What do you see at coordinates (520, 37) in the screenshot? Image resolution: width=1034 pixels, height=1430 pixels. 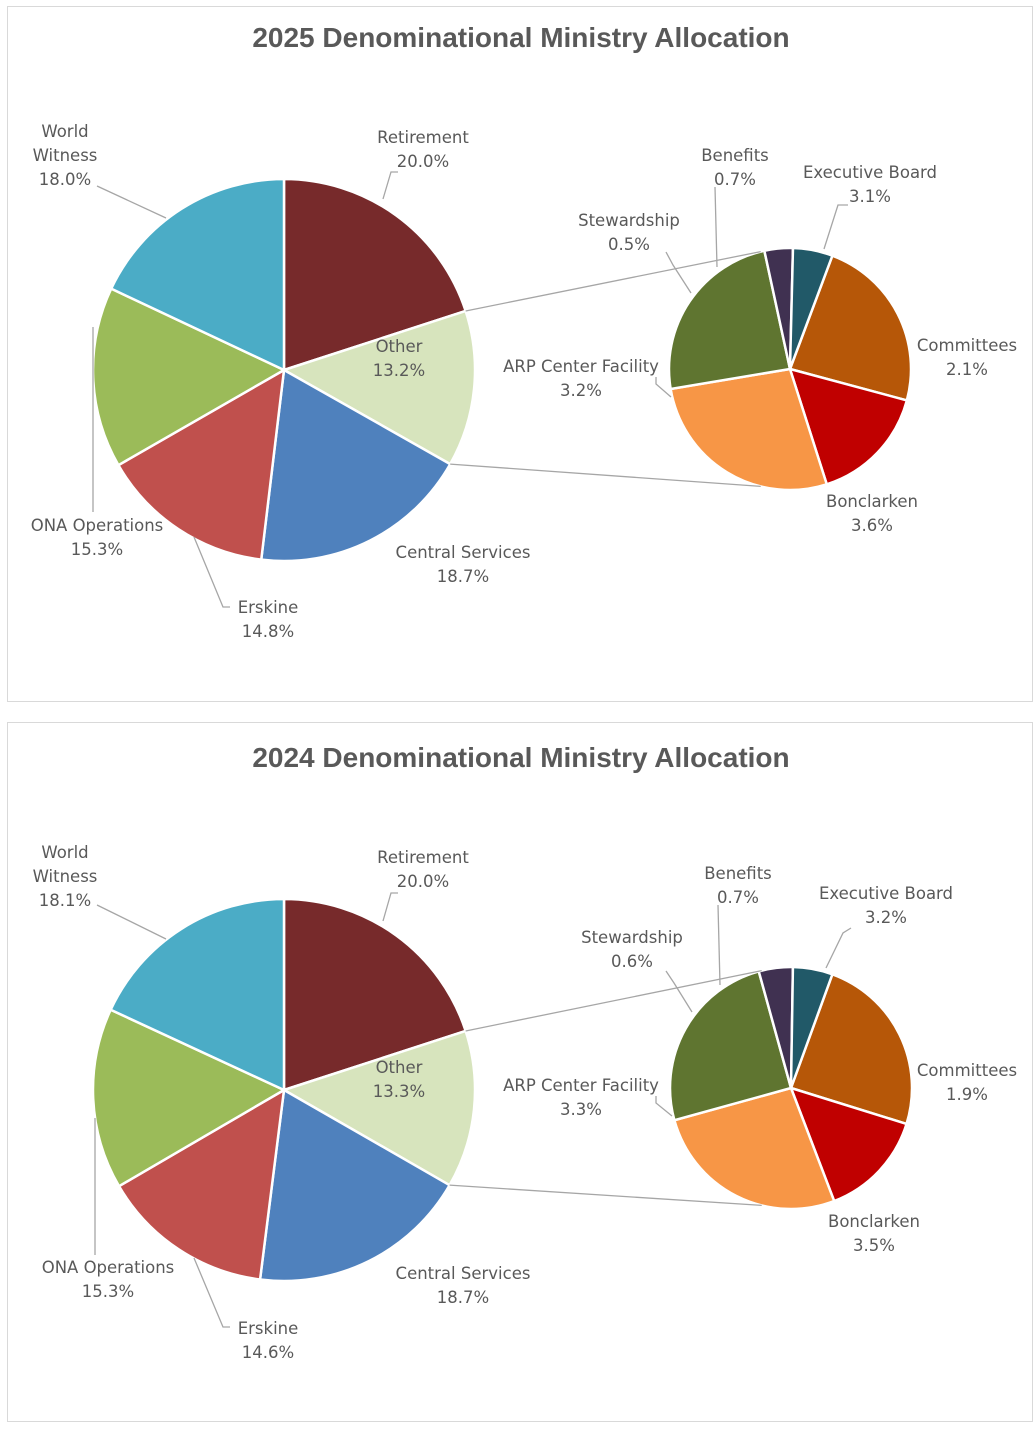 I see `chart-title-2025: 2025 Denominational Ministry Allocation` at bounding box center [520, 37].